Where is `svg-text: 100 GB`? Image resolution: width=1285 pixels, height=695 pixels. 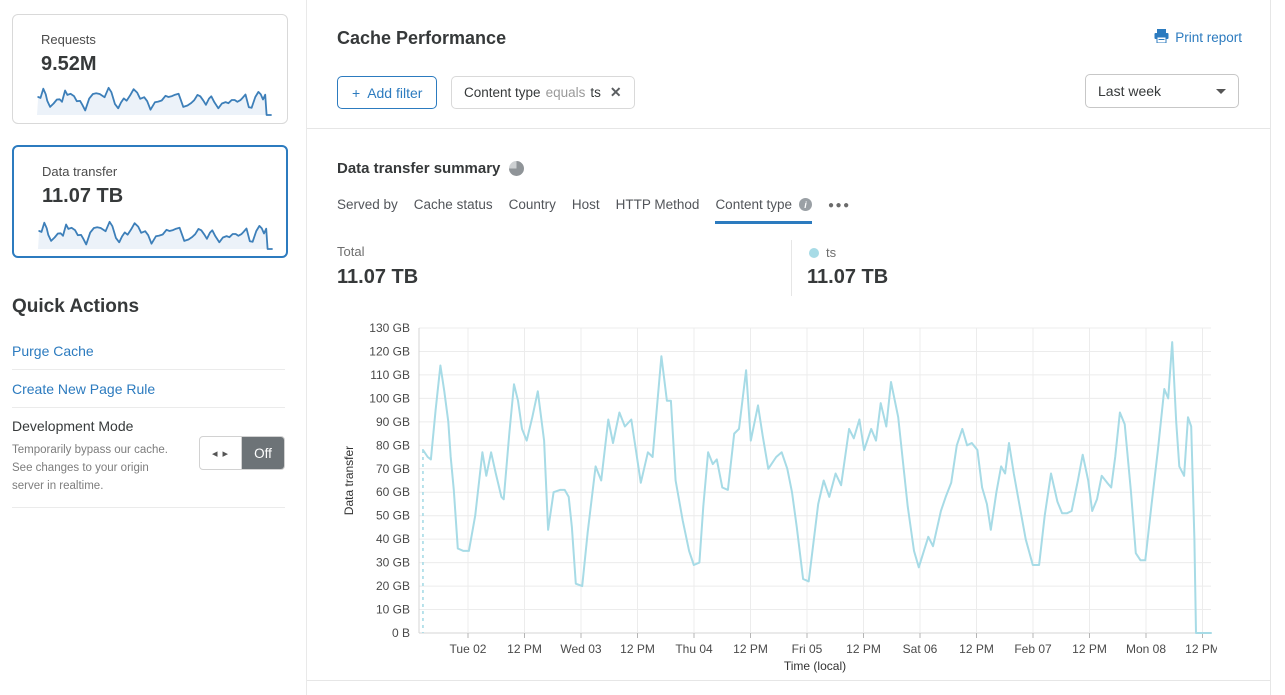
svg-text: 100 GB is located at coordinates (389, 398).